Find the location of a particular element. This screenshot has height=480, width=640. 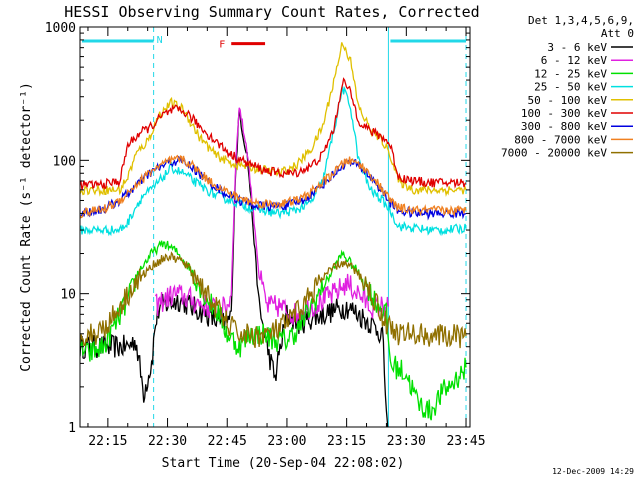

y-tick-label: 10 is located at coordinates (68, 295).